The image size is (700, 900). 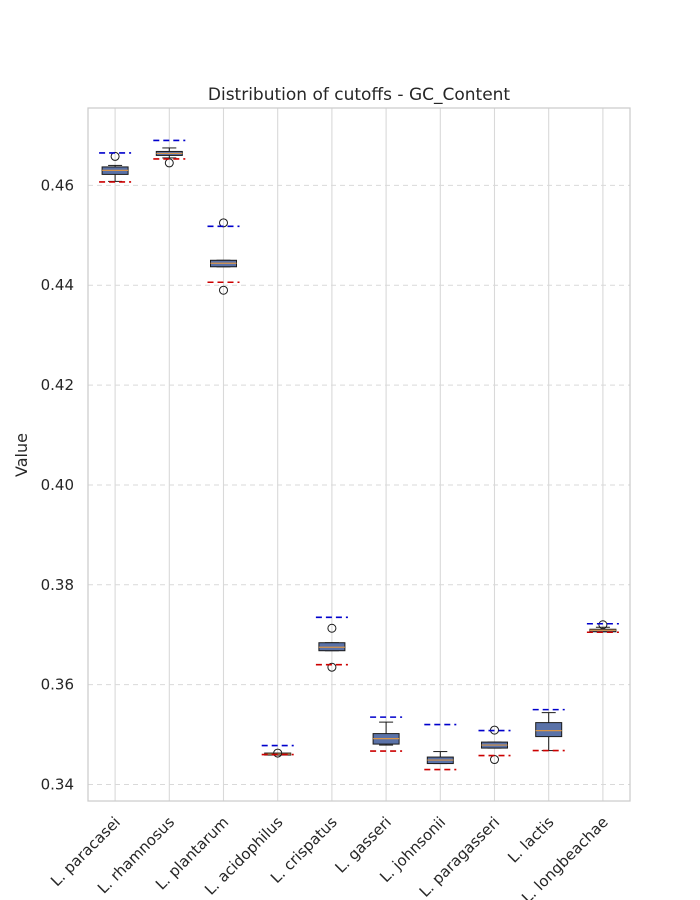 I want to click on y-tick-label: 0.36, so click(x=57, y=685).